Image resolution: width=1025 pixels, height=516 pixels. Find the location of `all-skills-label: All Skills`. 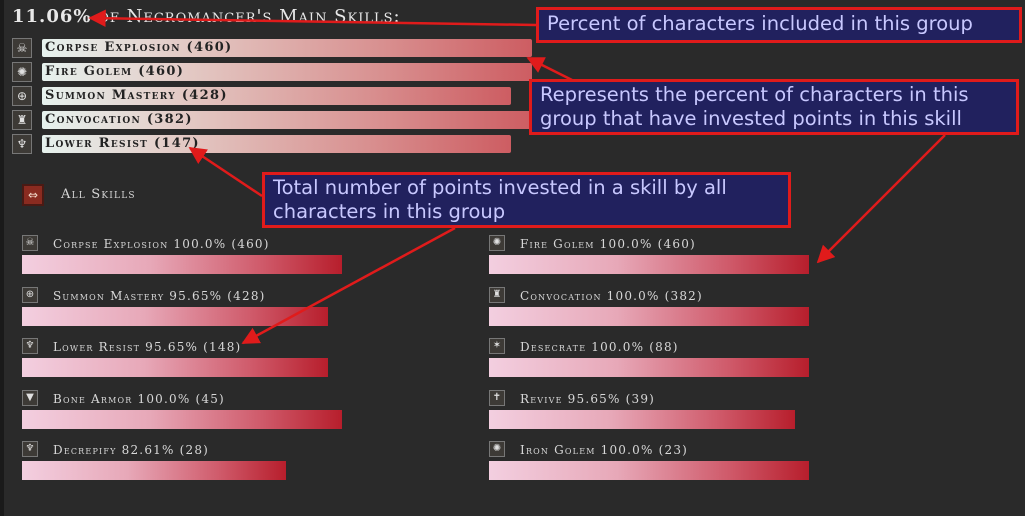

all-skills-label: All Skills is located at coordinates (98, 194).